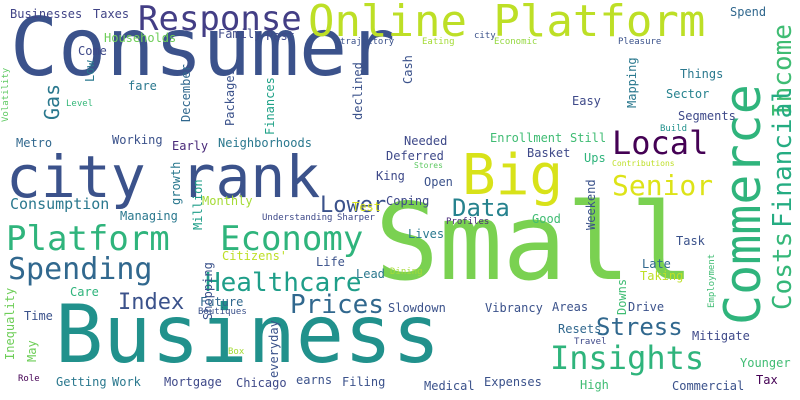 This screenshot has width=800, height=400. Describe the element at coordinates (438, 182) in the screenshot. I see `word-open: Open` at that location.